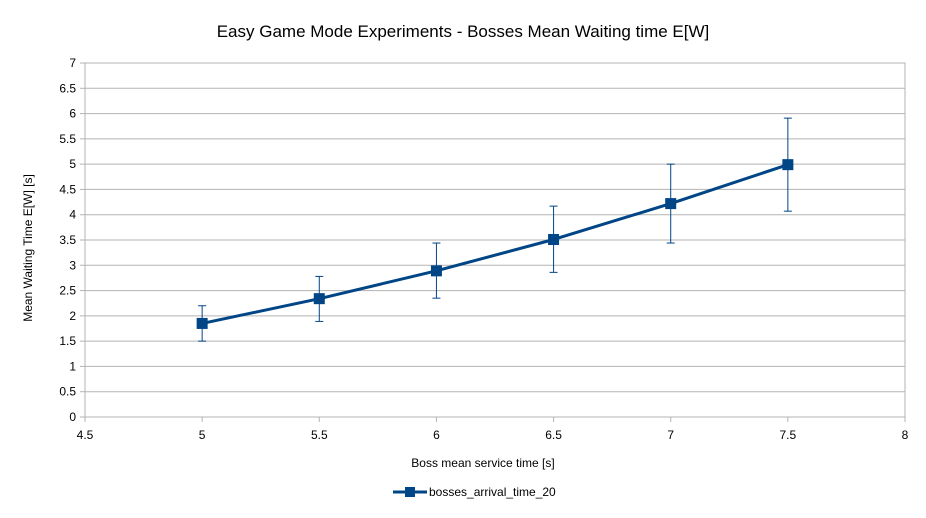 This screenshot has height=518, width=926. Describe the element at coordinates (410, 492) in the screenshot. I see `legend-marker` at that location.